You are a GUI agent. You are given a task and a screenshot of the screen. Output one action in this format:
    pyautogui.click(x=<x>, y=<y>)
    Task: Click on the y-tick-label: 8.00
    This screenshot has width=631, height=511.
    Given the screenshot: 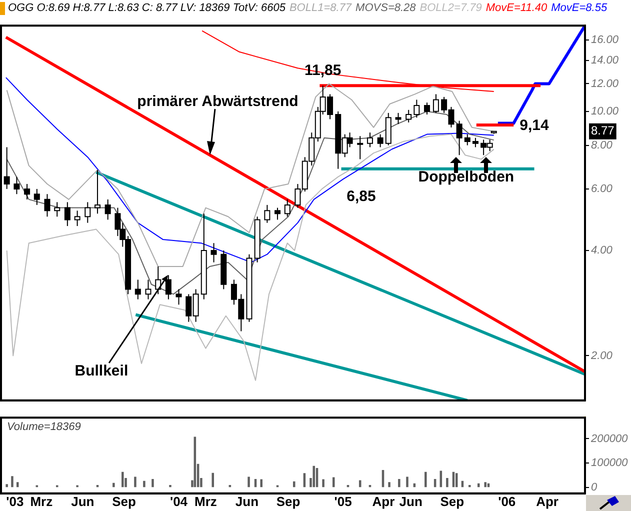 What is the action you would take?
    pyautogui.click(x=602, y=145)
    